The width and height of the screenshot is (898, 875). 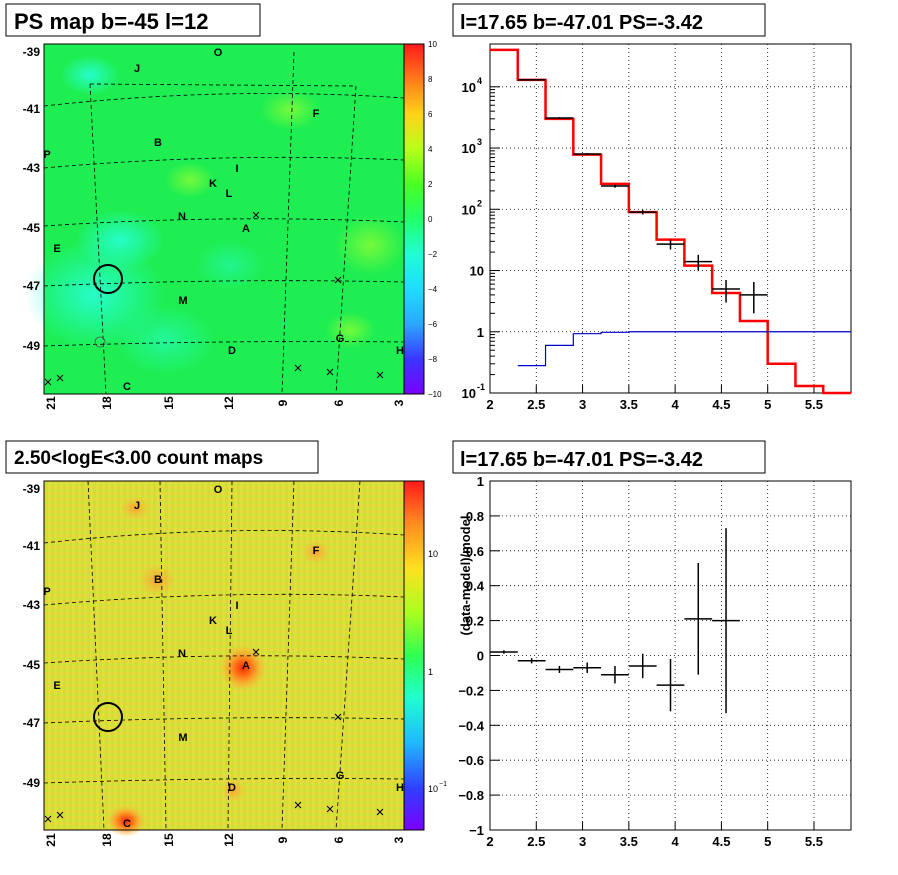 What do you see at coordinates (137, 69) in the screenshot?
I see `source-label-ps: J` at bounding box center [137, 69].